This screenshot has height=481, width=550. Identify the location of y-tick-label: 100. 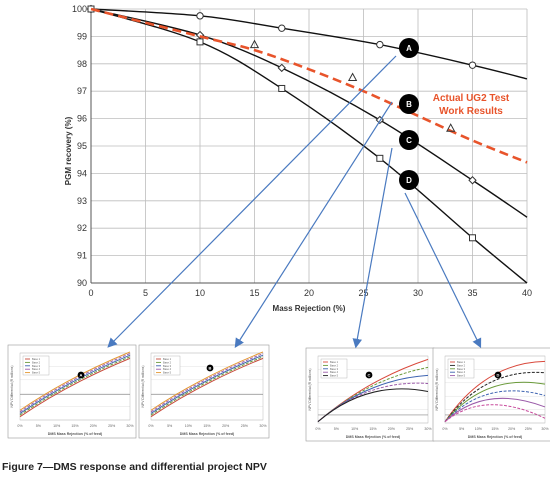
(79, 9).